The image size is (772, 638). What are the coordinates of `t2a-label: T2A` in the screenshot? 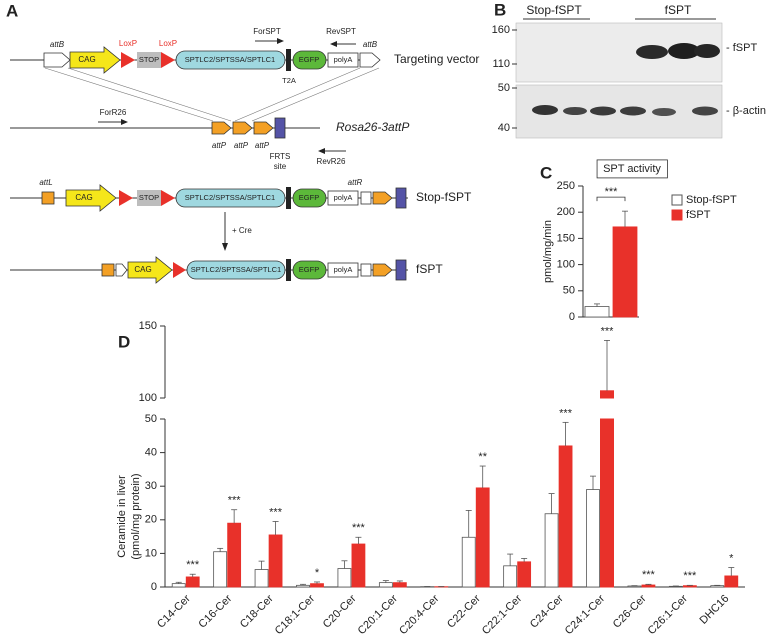 It's located at (289, 80).